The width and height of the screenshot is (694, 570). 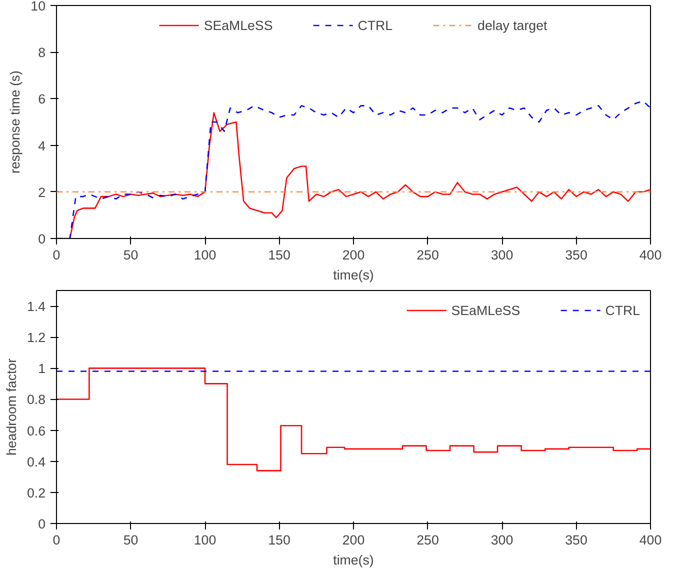 What do you see at coordinates (42, 52) in the screenshot?
I see `y-tick-label: 8` at bounding box center [42, 52].